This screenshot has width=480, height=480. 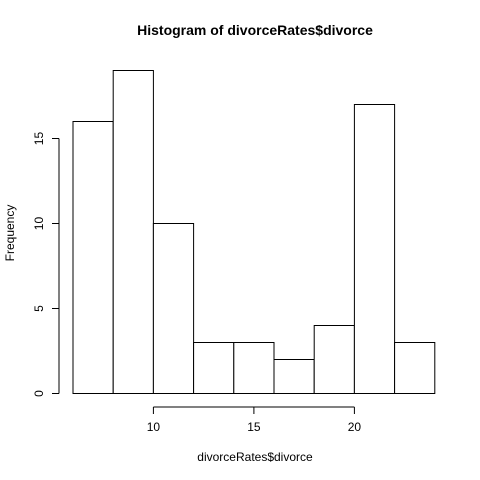 What do you see at coordinates (39, 393) in the screenshot?
I see `y-tick-label: 0` at bounding box center [39, 393].